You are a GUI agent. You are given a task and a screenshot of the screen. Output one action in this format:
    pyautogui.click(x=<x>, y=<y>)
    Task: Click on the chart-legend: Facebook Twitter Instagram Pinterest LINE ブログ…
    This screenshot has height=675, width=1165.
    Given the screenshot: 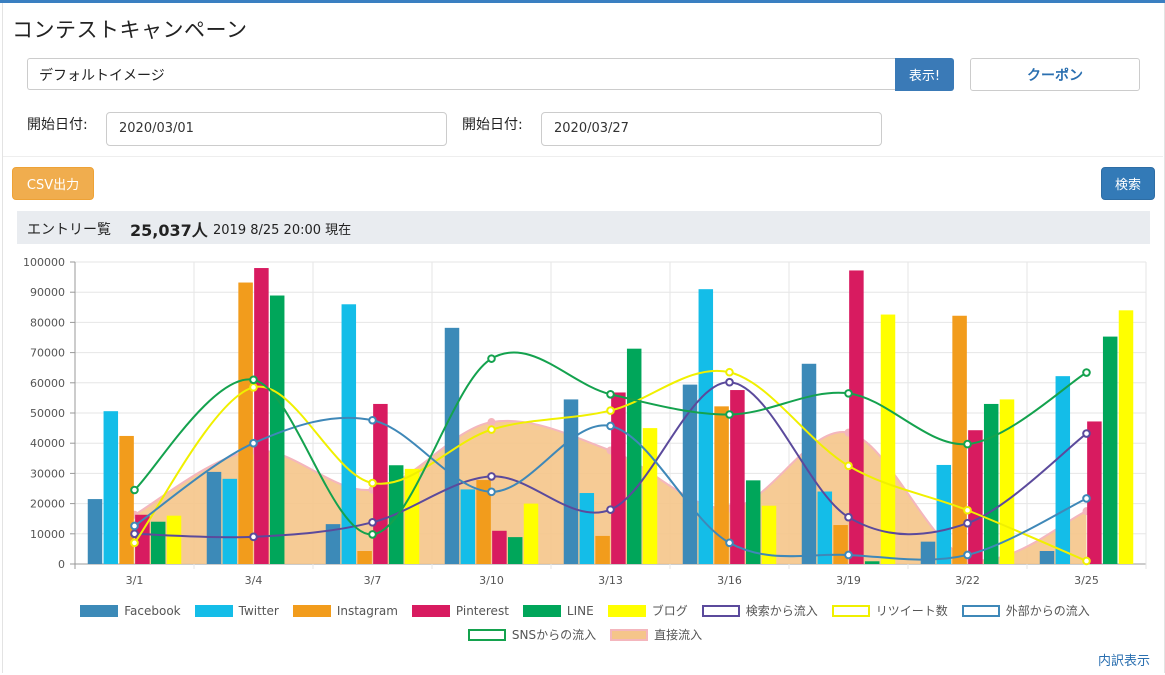 What is the action you would take?
    pyautogui.click(x=585, y=624)
    